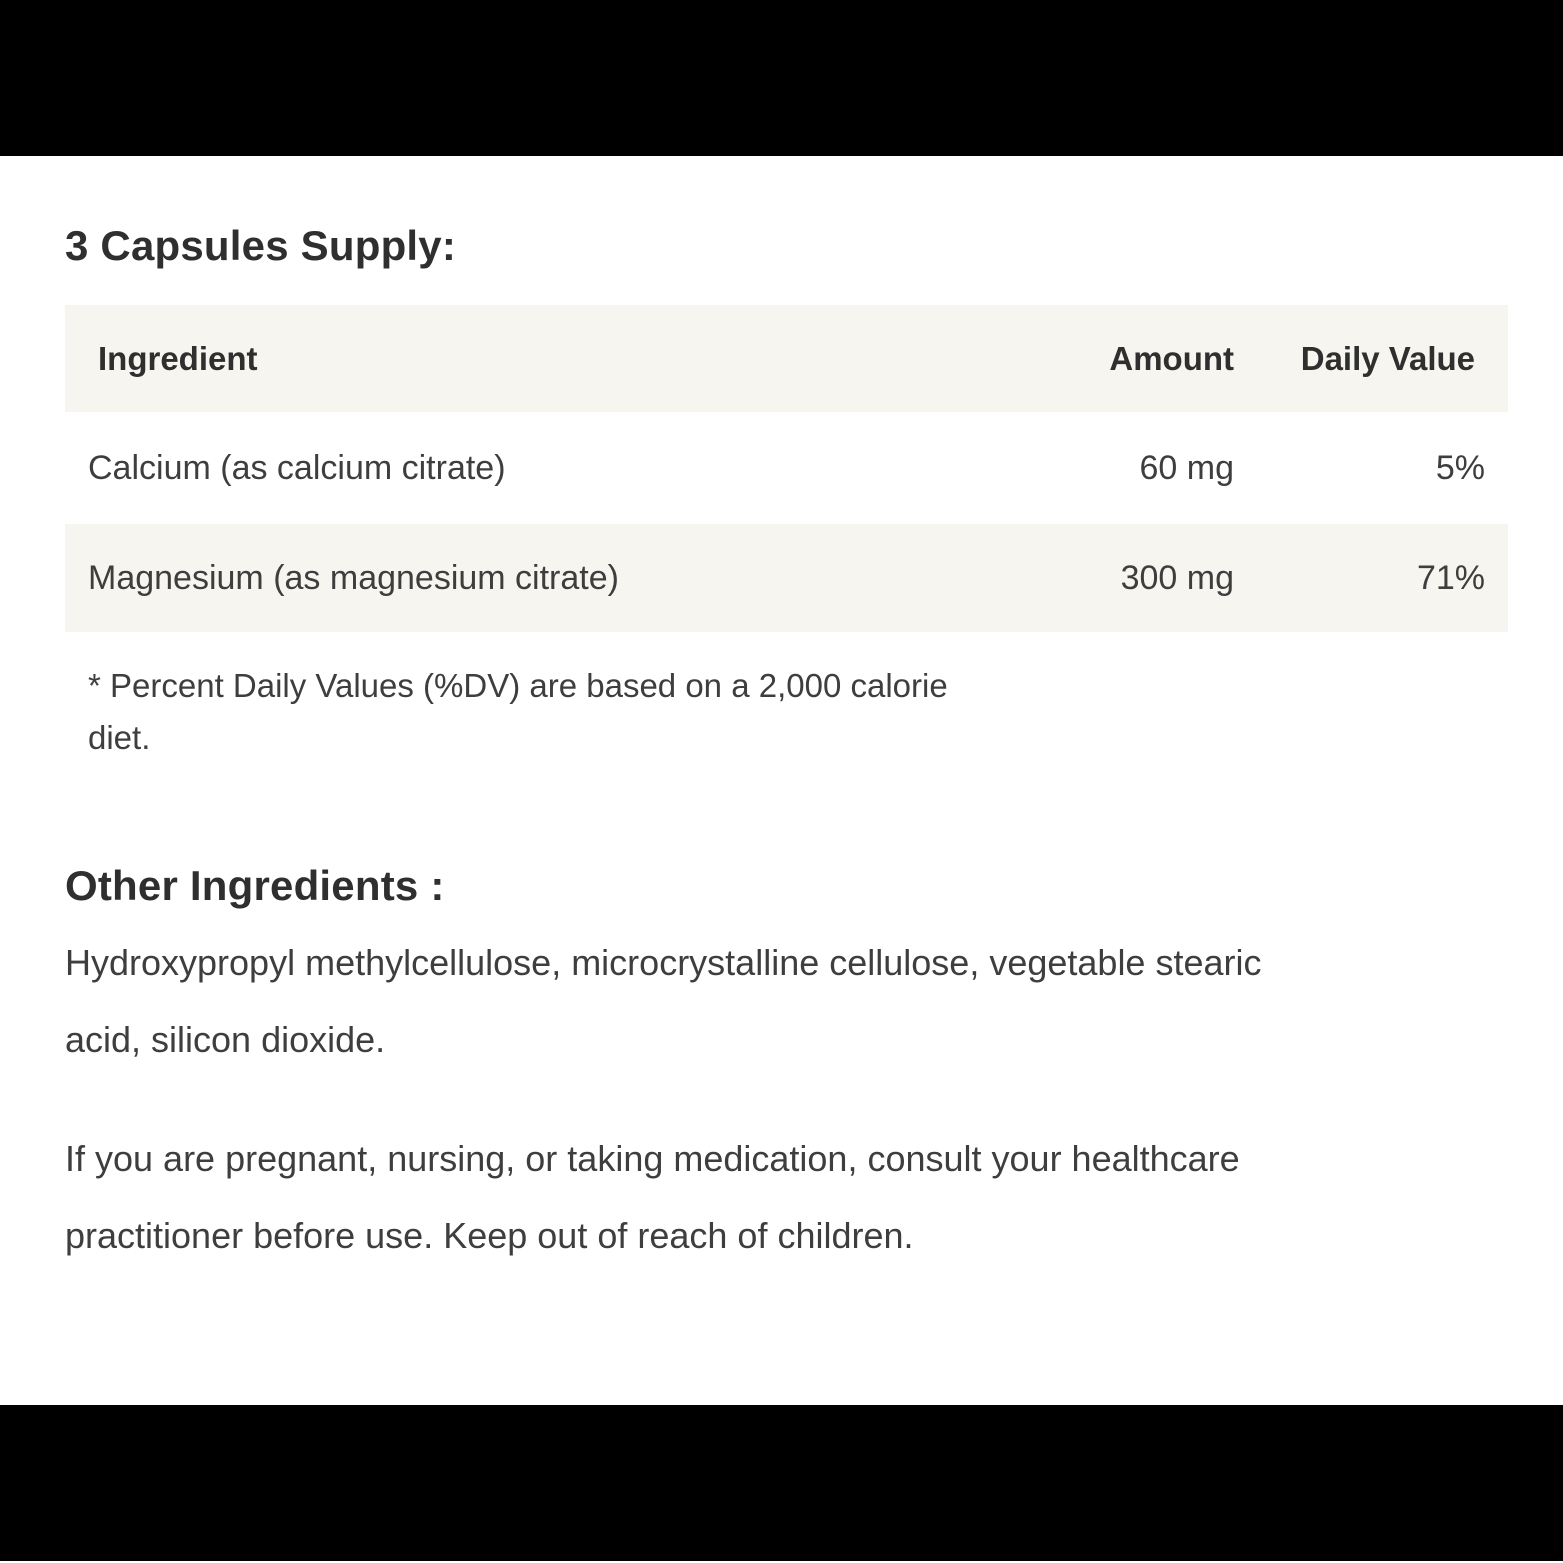 The height and width of the screenshot is (1563, 1563). I want to click on ingredient-daily-value: 71%, so click(1450, 577).